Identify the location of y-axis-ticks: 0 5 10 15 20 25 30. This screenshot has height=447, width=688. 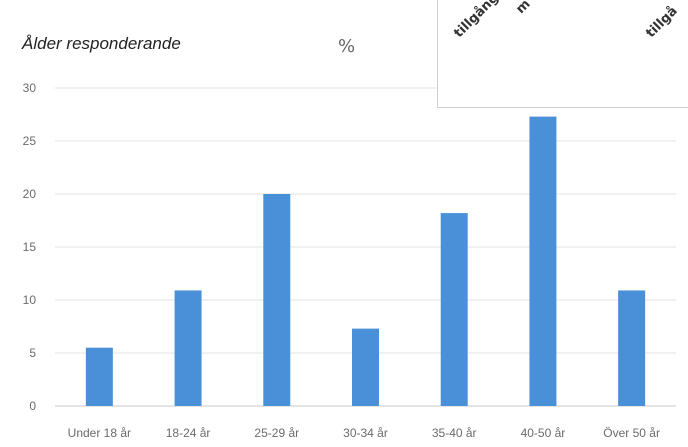
(30, 247).